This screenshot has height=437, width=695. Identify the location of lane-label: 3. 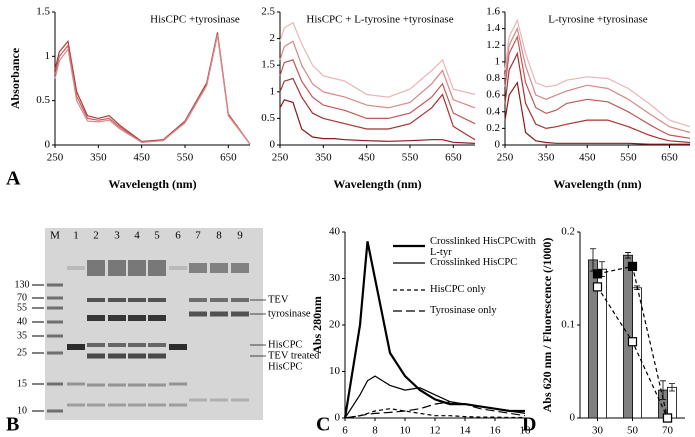
(117, 236).